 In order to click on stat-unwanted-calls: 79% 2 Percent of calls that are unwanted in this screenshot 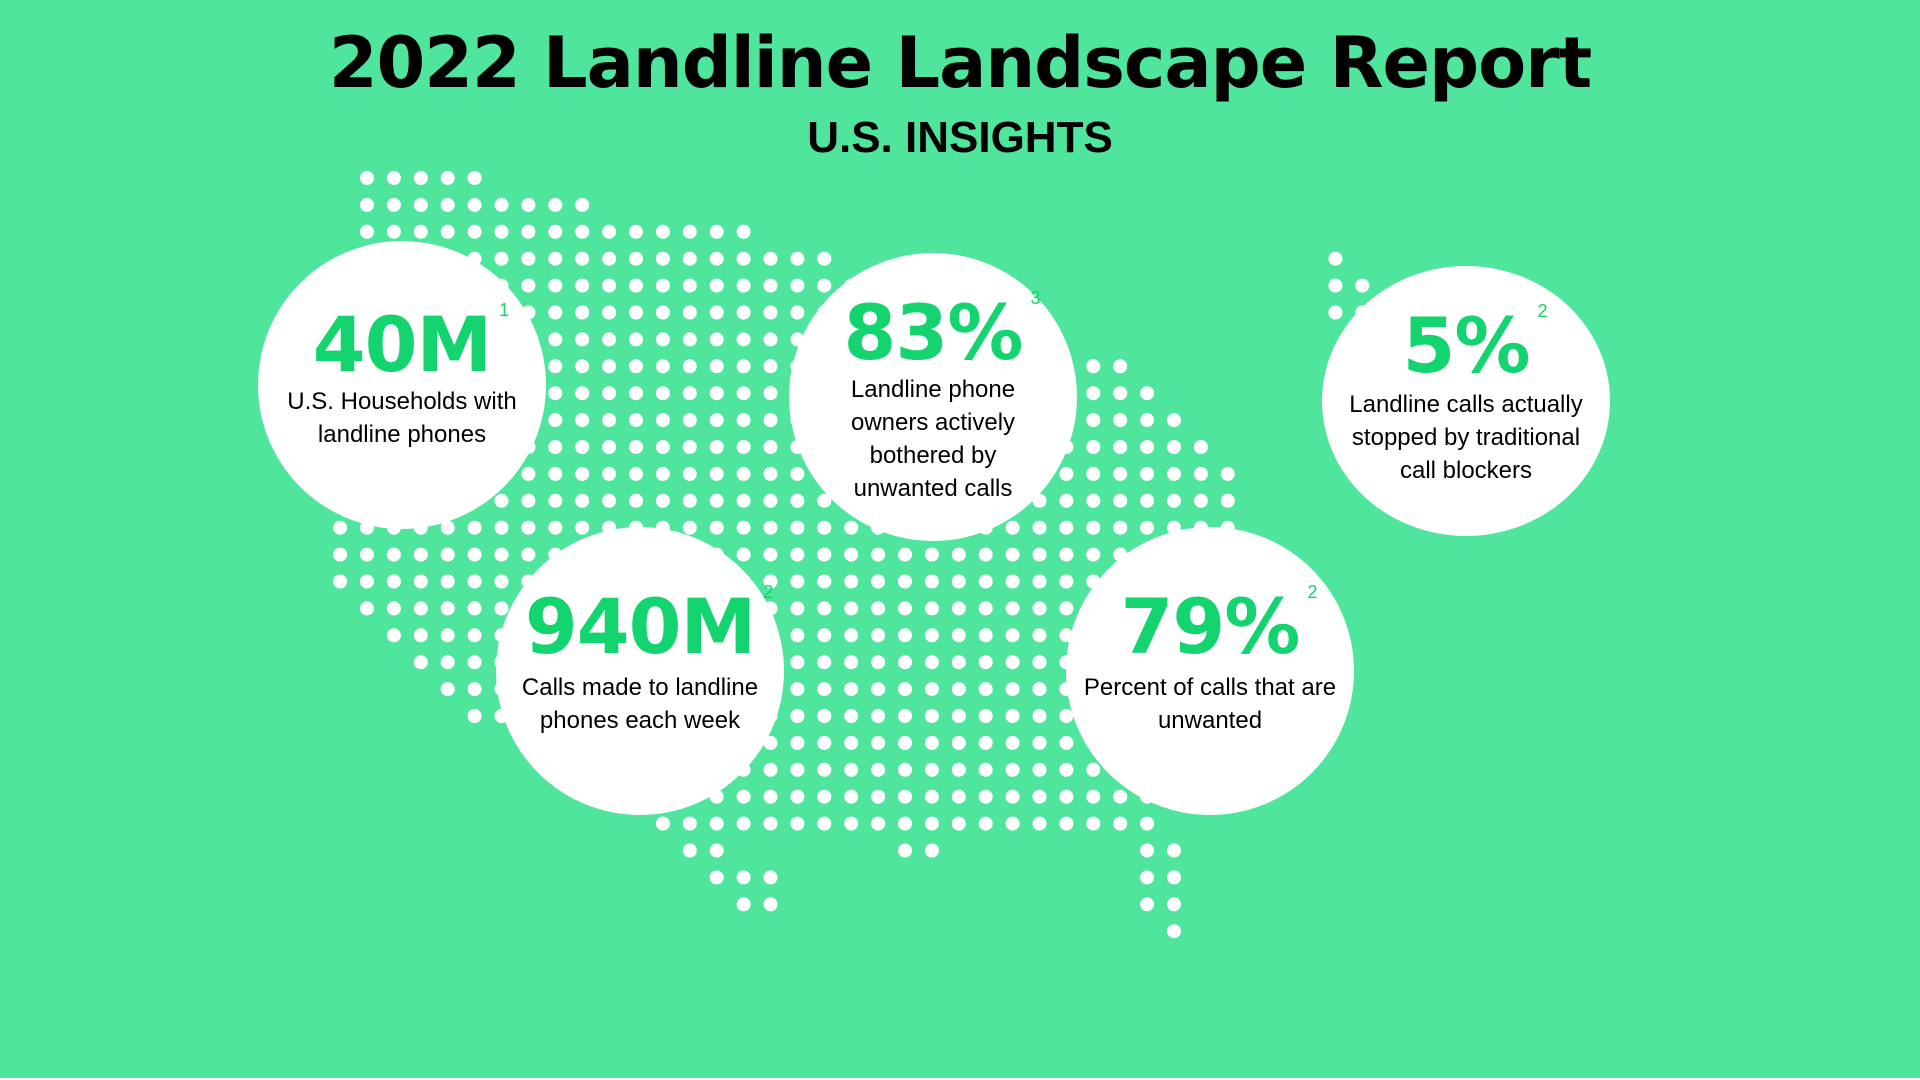, I will do `click(1210, 671)`.